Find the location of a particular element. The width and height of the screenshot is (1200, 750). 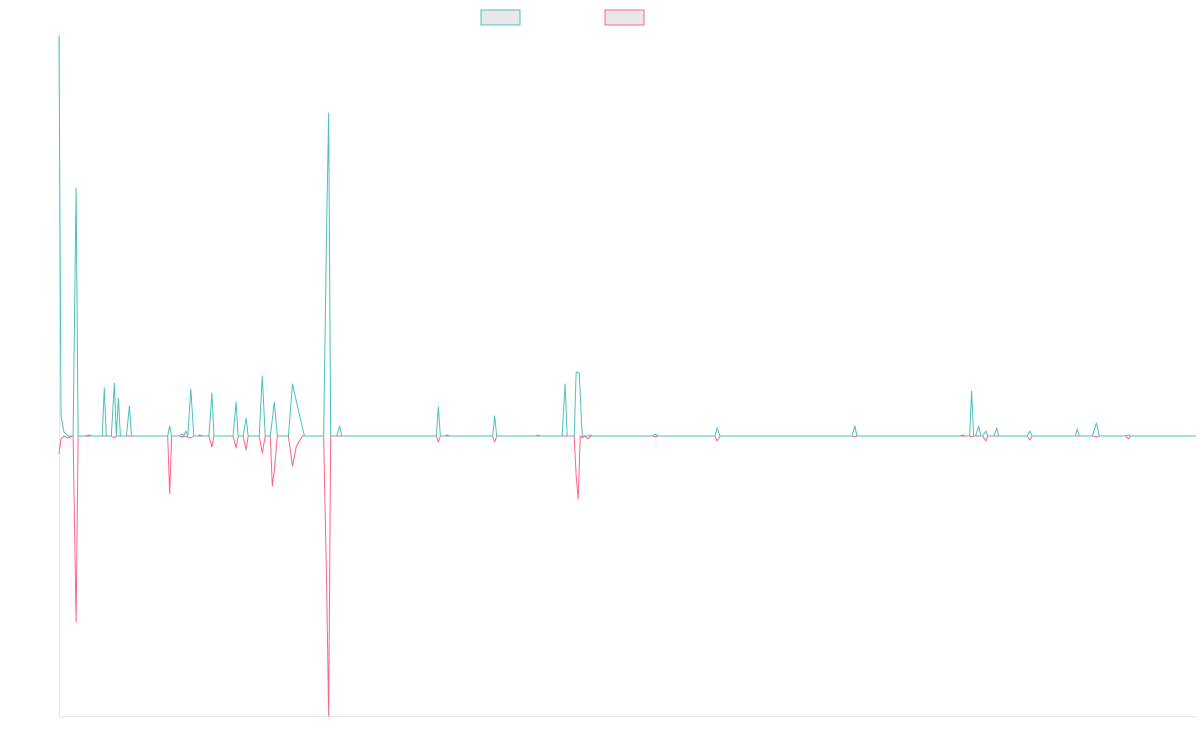

legend is located at coordinates (562, 17).